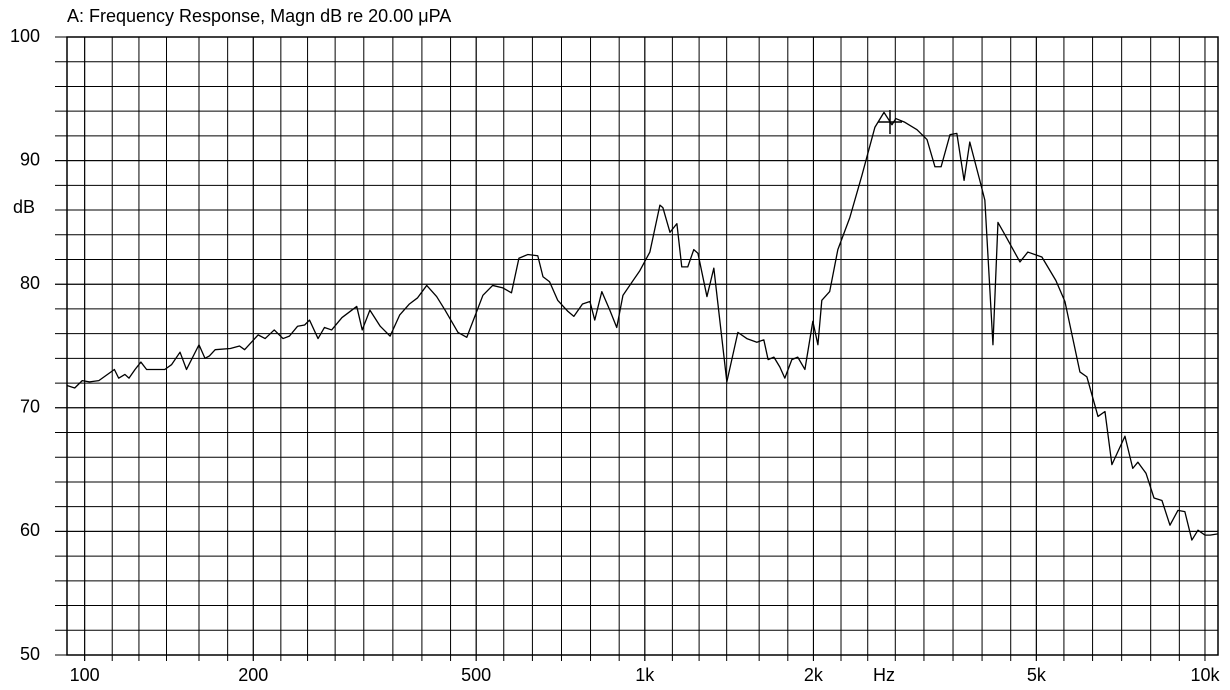 Image resolution: width=1230 pixels, height=690 pixels. Describe the element at coordinates (476, 675) in the screenshot. I see `x-tick-label: 500` at that location.